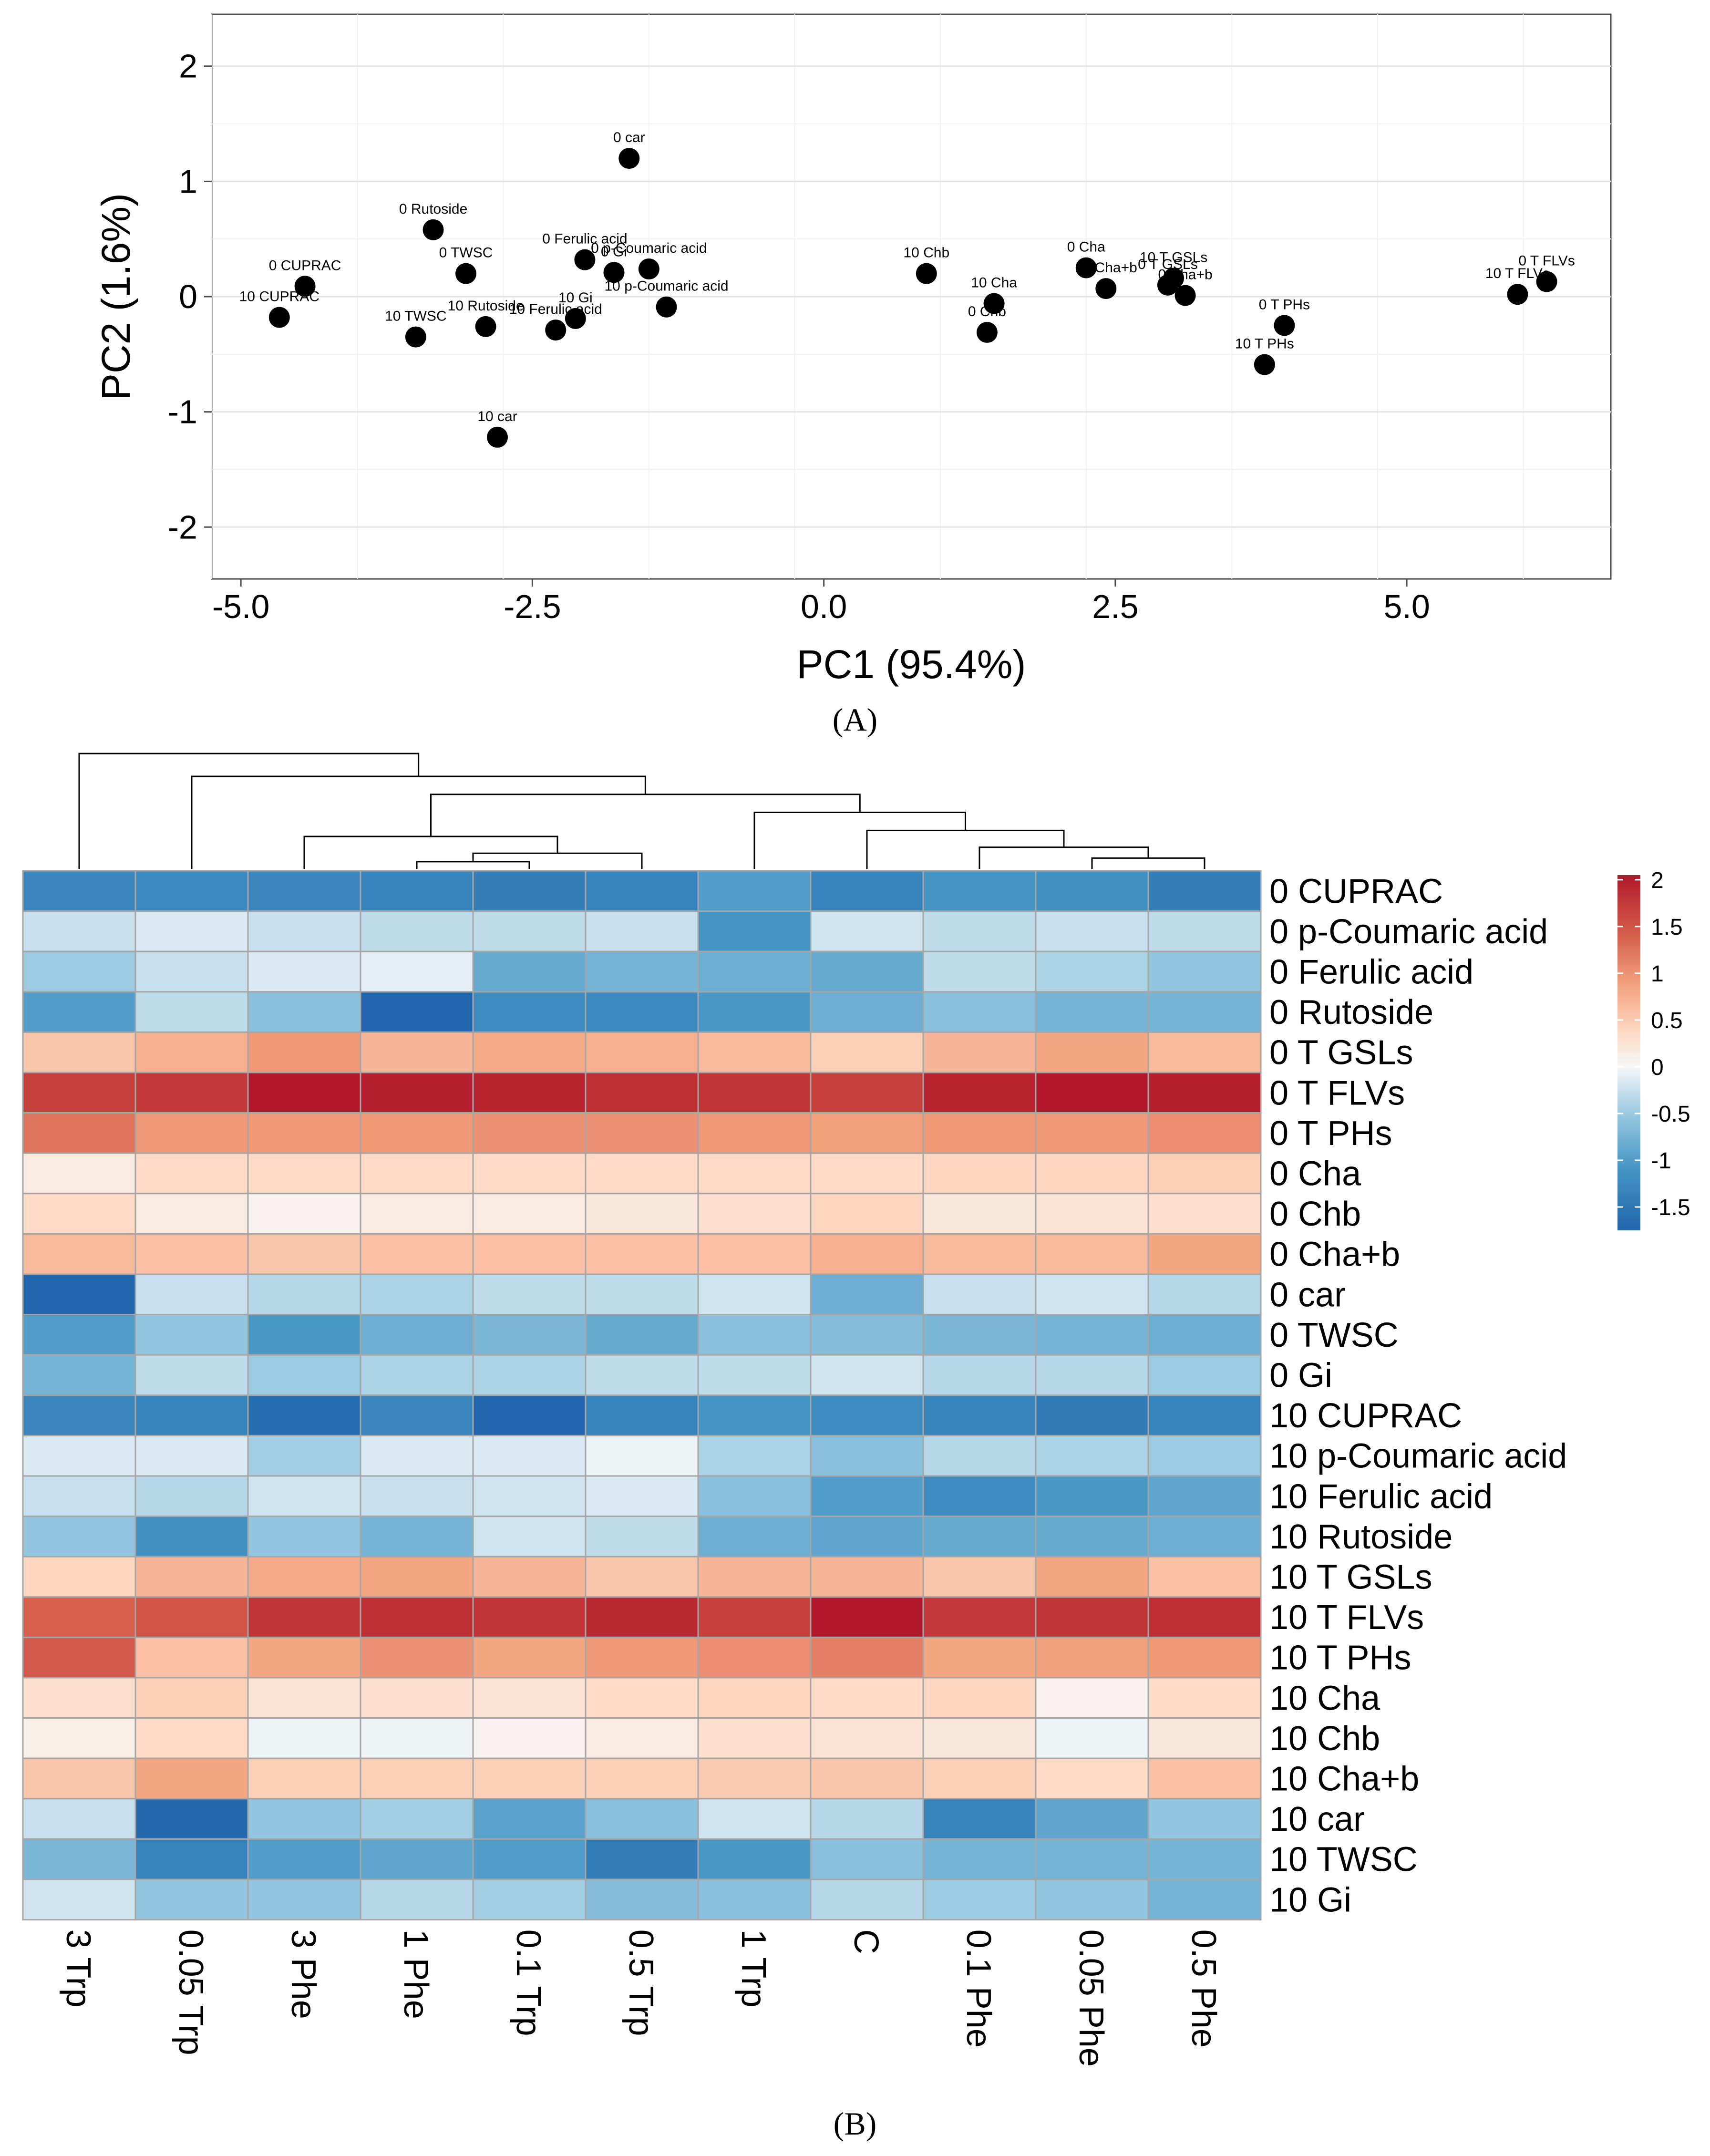 Image resolution: width=1710 pixels, height=2156 pixels. What do you see at coordinates (1205, 1859) in the screenshot?
I see `heat-cell-10-twsc-0-5-phe` at bounding box center [1205, 1859].